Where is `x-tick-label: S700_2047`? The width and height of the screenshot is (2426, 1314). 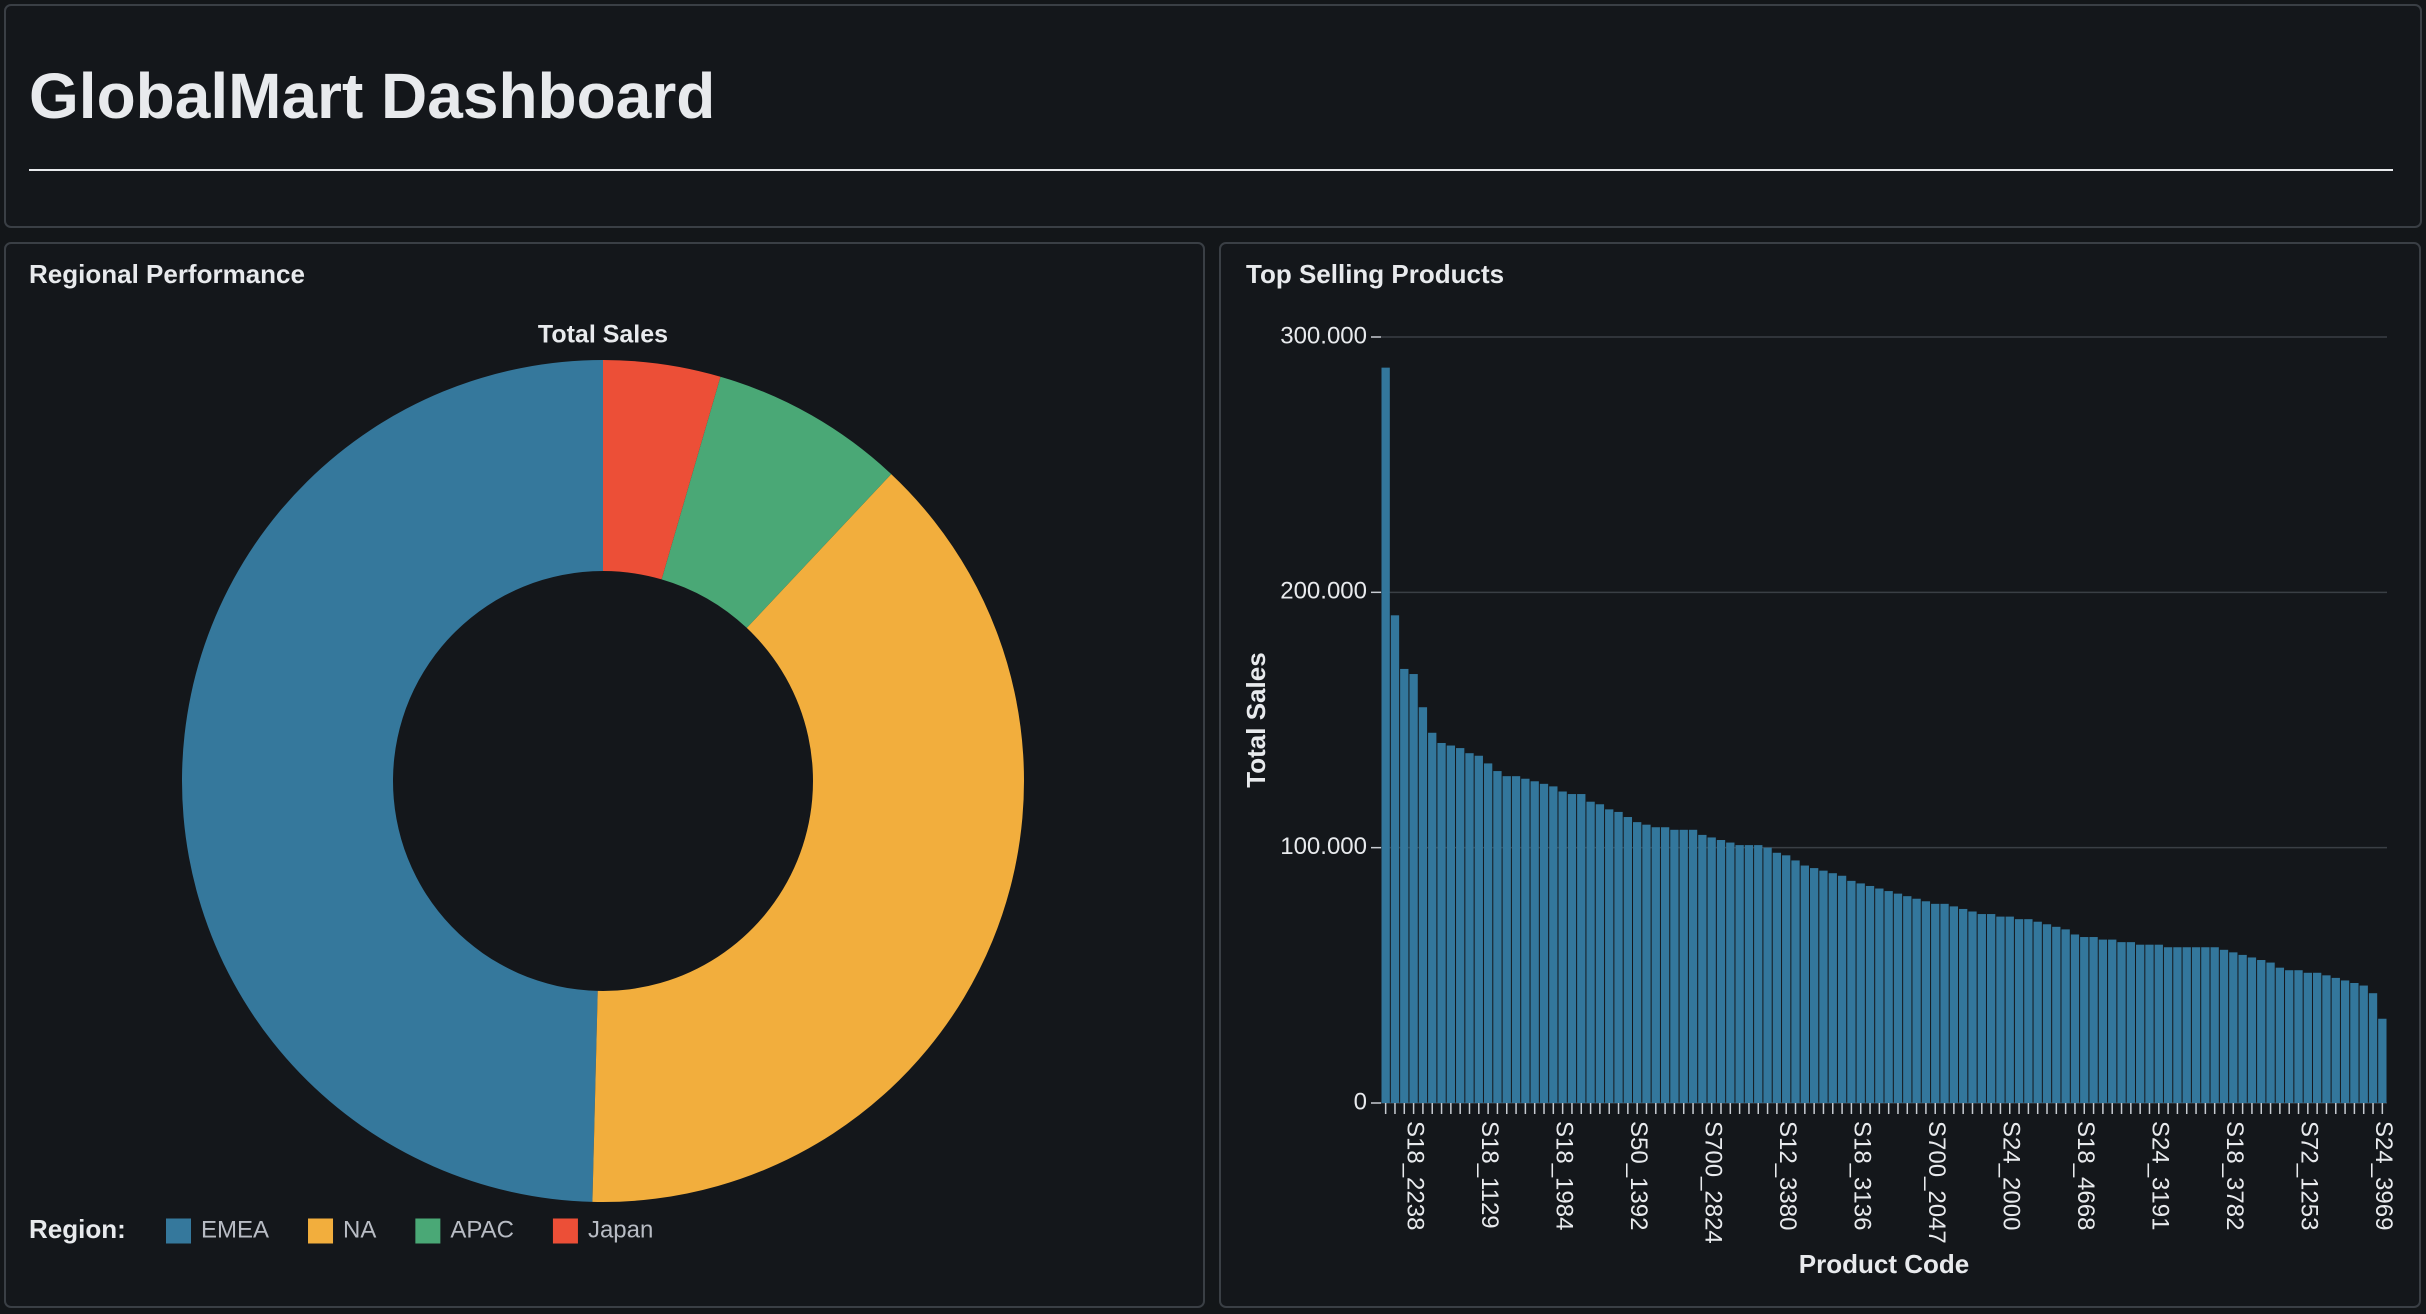 x-tick-label: S700_2047 is located at coordinates (1936, 1182).